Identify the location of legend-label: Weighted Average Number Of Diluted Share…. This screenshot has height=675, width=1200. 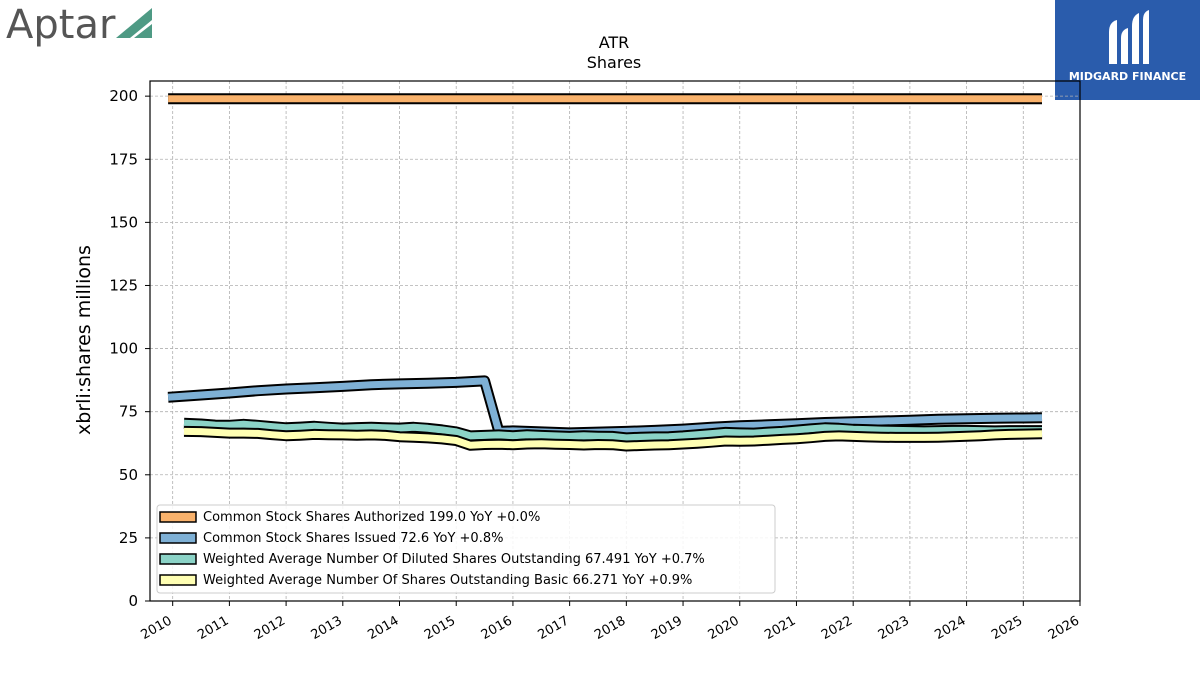
(454, 559).